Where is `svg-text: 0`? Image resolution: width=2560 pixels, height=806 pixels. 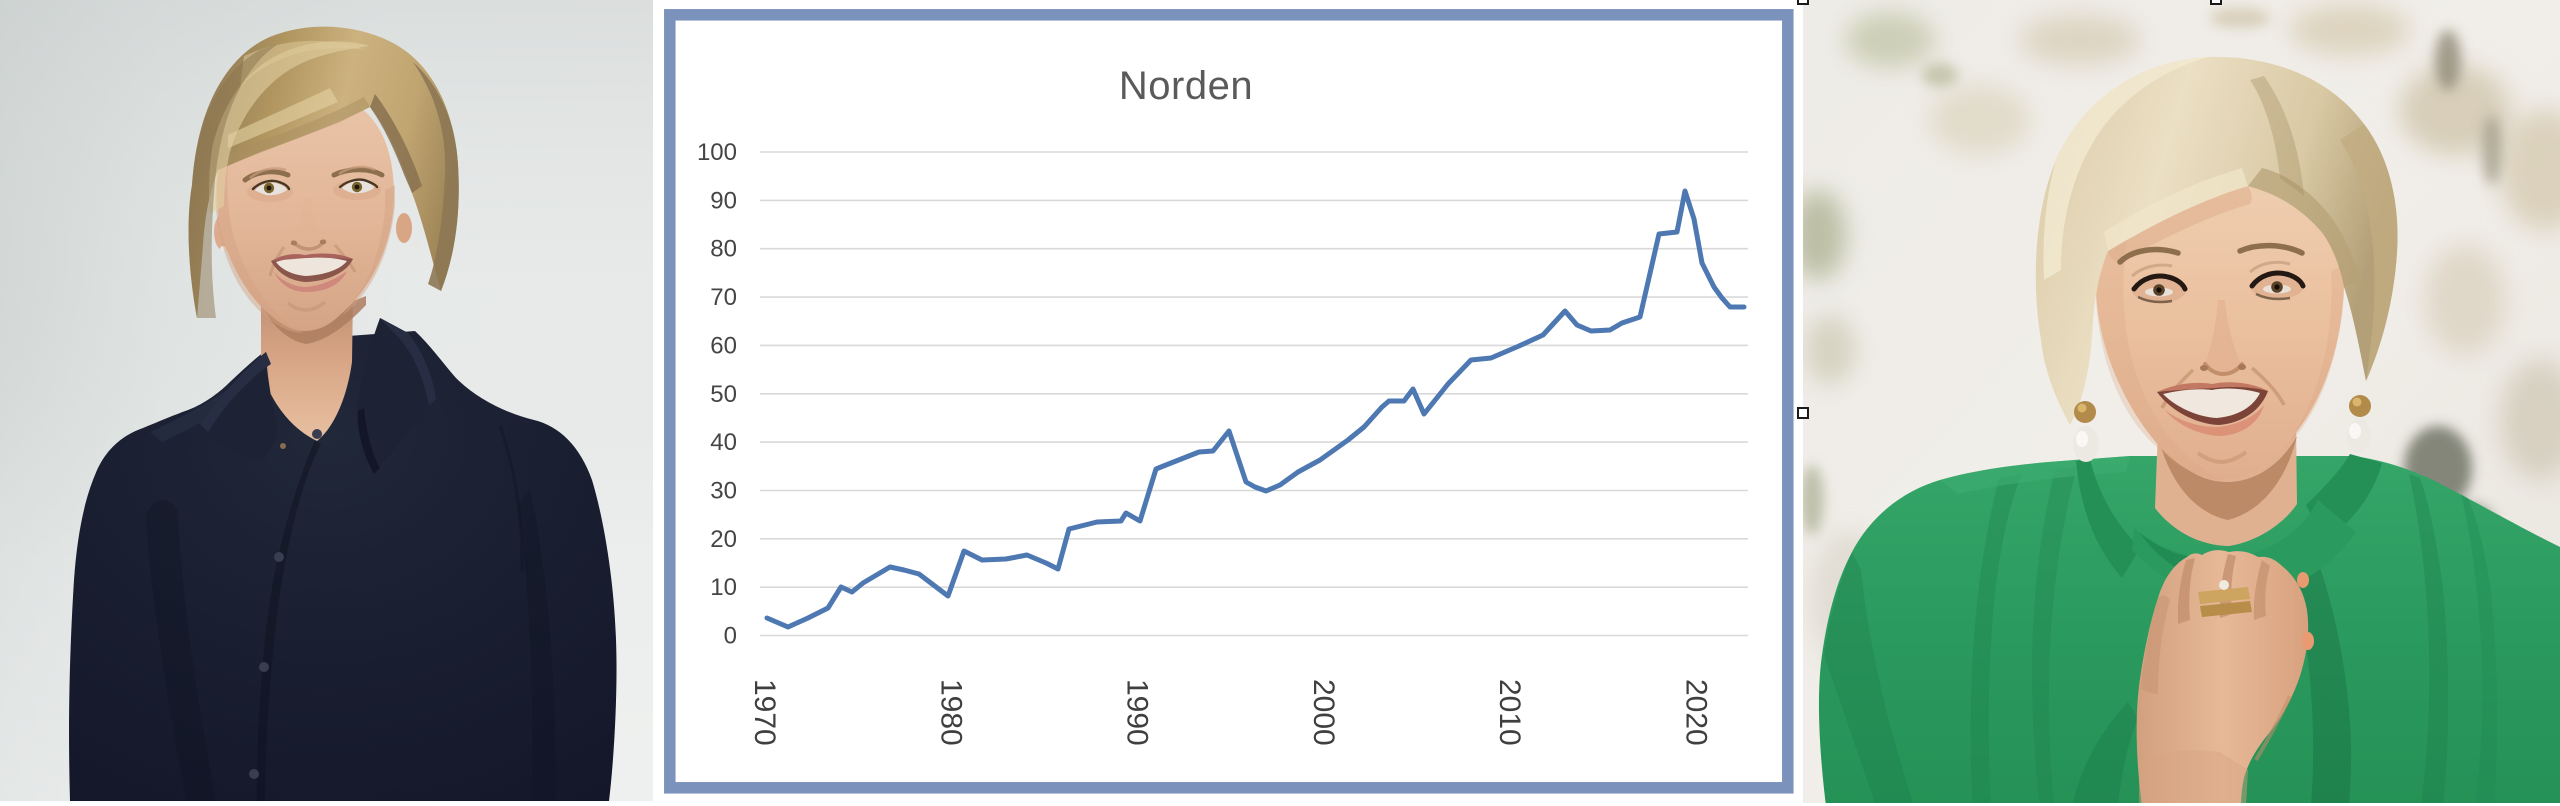
svg-text: 0 is located at coordinates (730, 636).